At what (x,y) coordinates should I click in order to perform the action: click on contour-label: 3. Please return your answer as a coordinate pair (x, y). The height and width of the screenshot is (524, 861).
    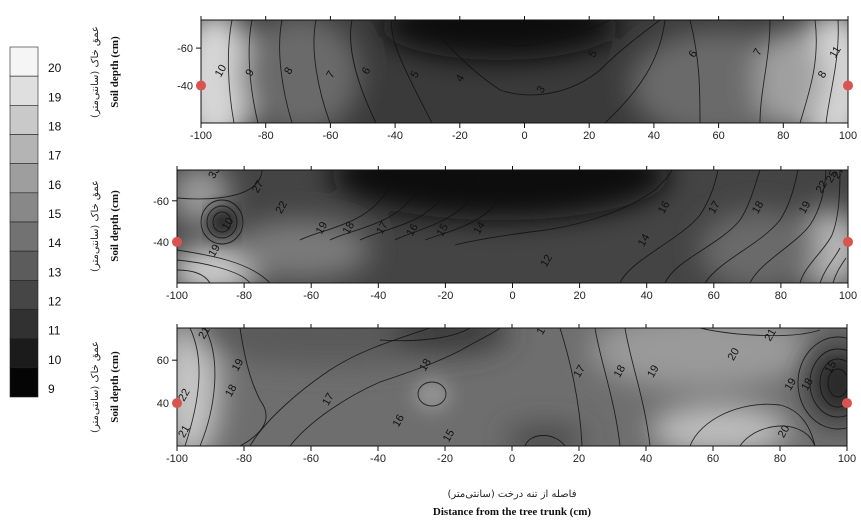
    Looking at the image, I should click on (541, 89).